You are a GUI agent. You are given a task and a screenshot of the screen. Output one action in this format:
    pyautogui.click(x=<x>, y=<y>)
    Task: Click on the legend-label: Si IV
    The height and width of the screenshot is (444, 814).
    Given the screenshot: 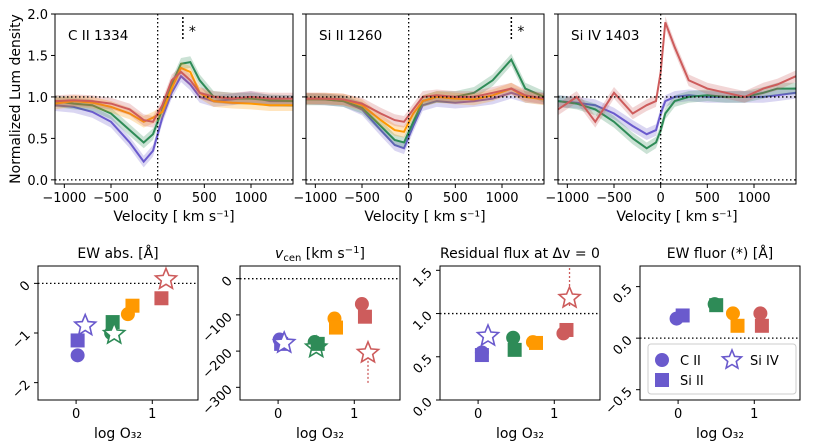 What is the action you would take?
    pyautogui.click(x=764, y=361)
    